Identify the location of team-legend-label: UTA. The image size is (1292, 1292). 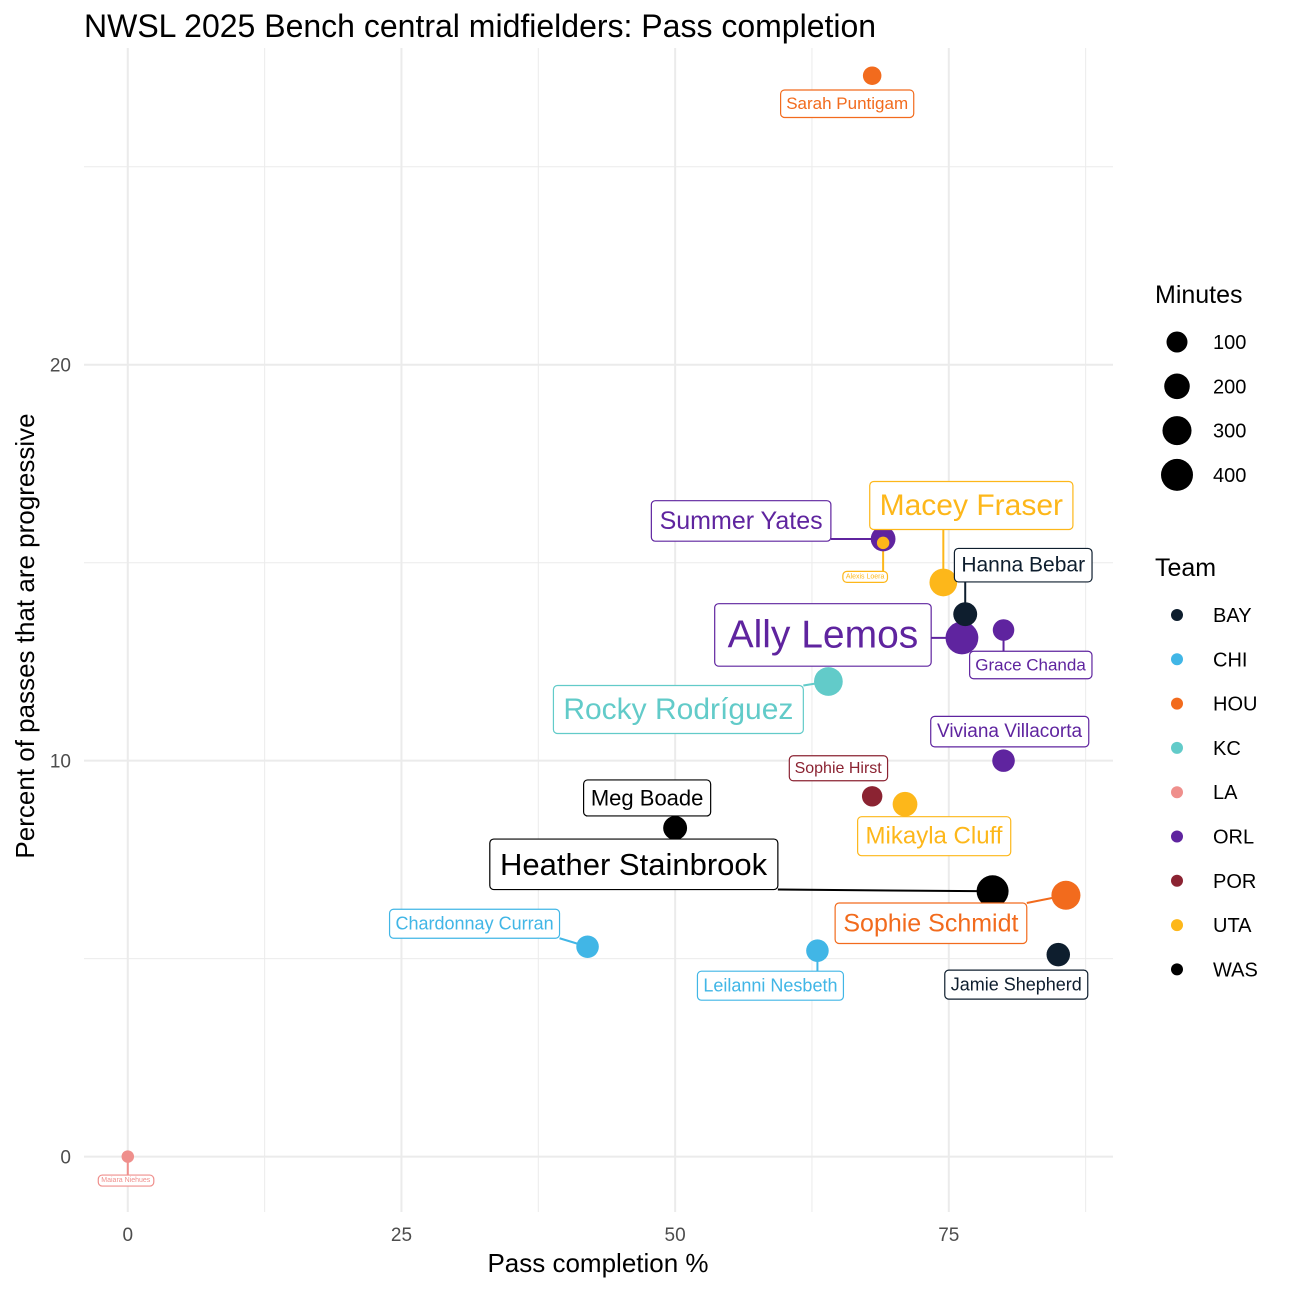
(1232, 926).